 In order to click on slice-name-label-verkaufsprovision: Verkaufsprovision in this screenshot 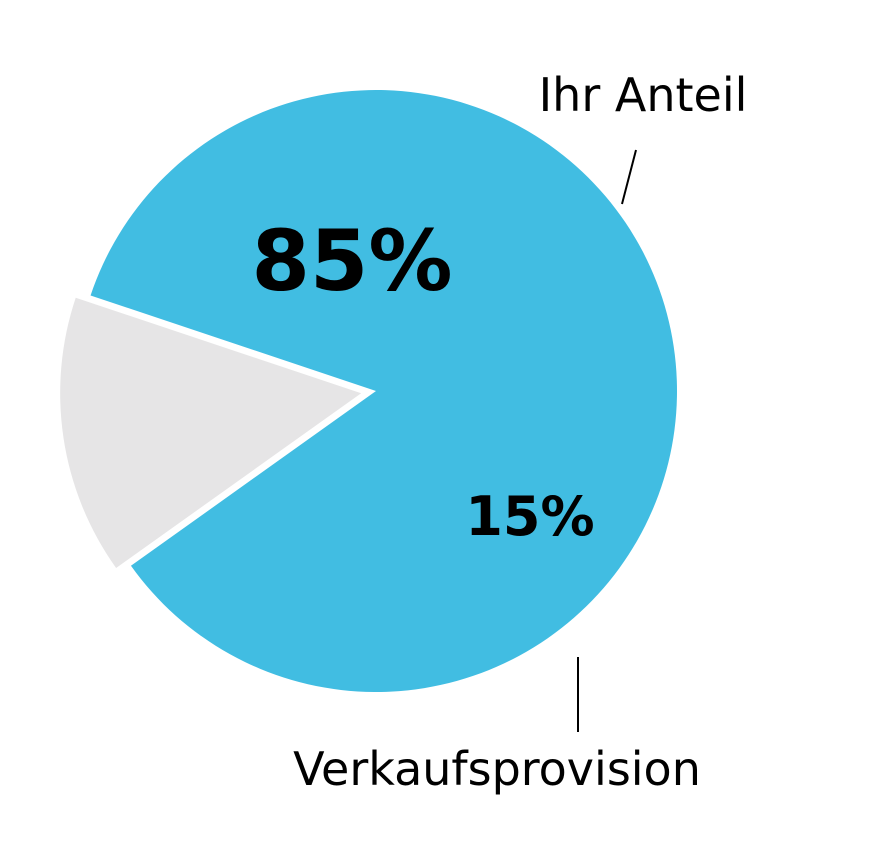, I will do `click(497, 769)`.